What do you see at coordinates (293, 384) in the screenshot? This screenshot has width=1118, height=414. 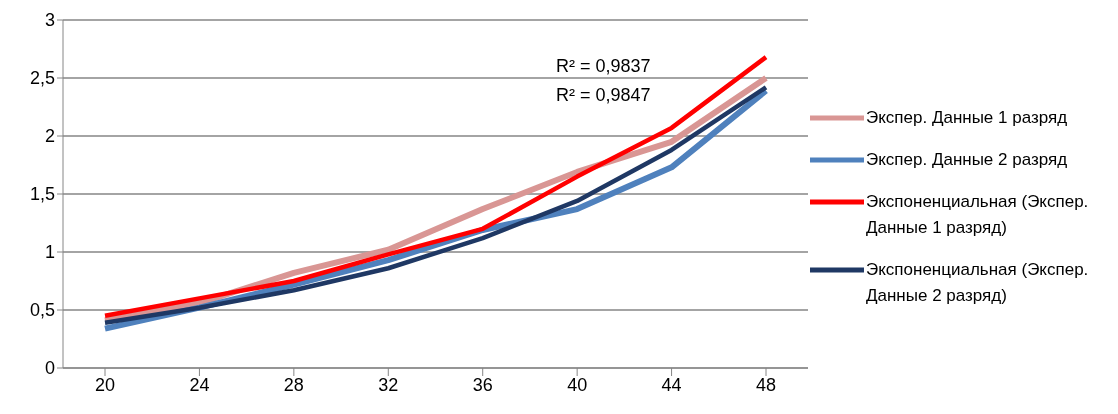 I see `x-tick-label: 28` at bounding box center [293, 384].